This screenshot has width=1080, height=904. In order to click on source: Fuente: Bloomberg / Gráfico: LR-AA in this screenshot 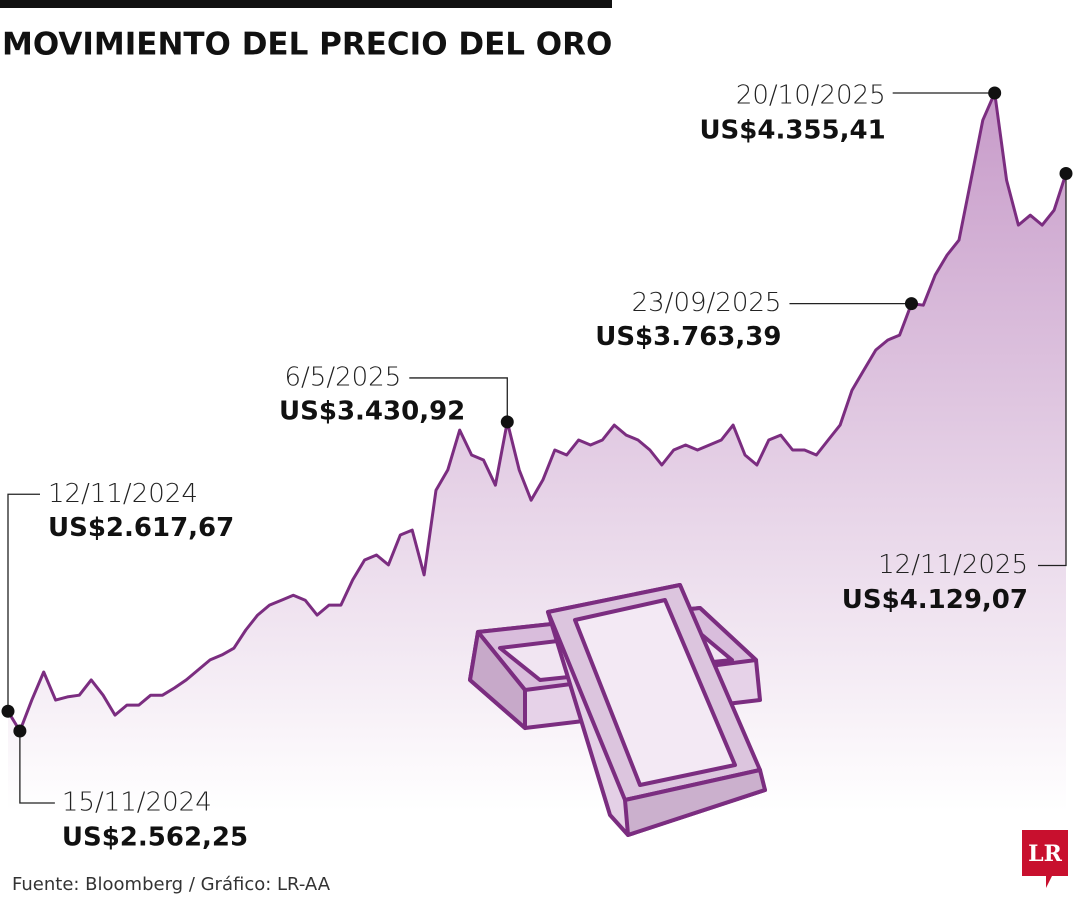, I will do `click(171, 884)`.